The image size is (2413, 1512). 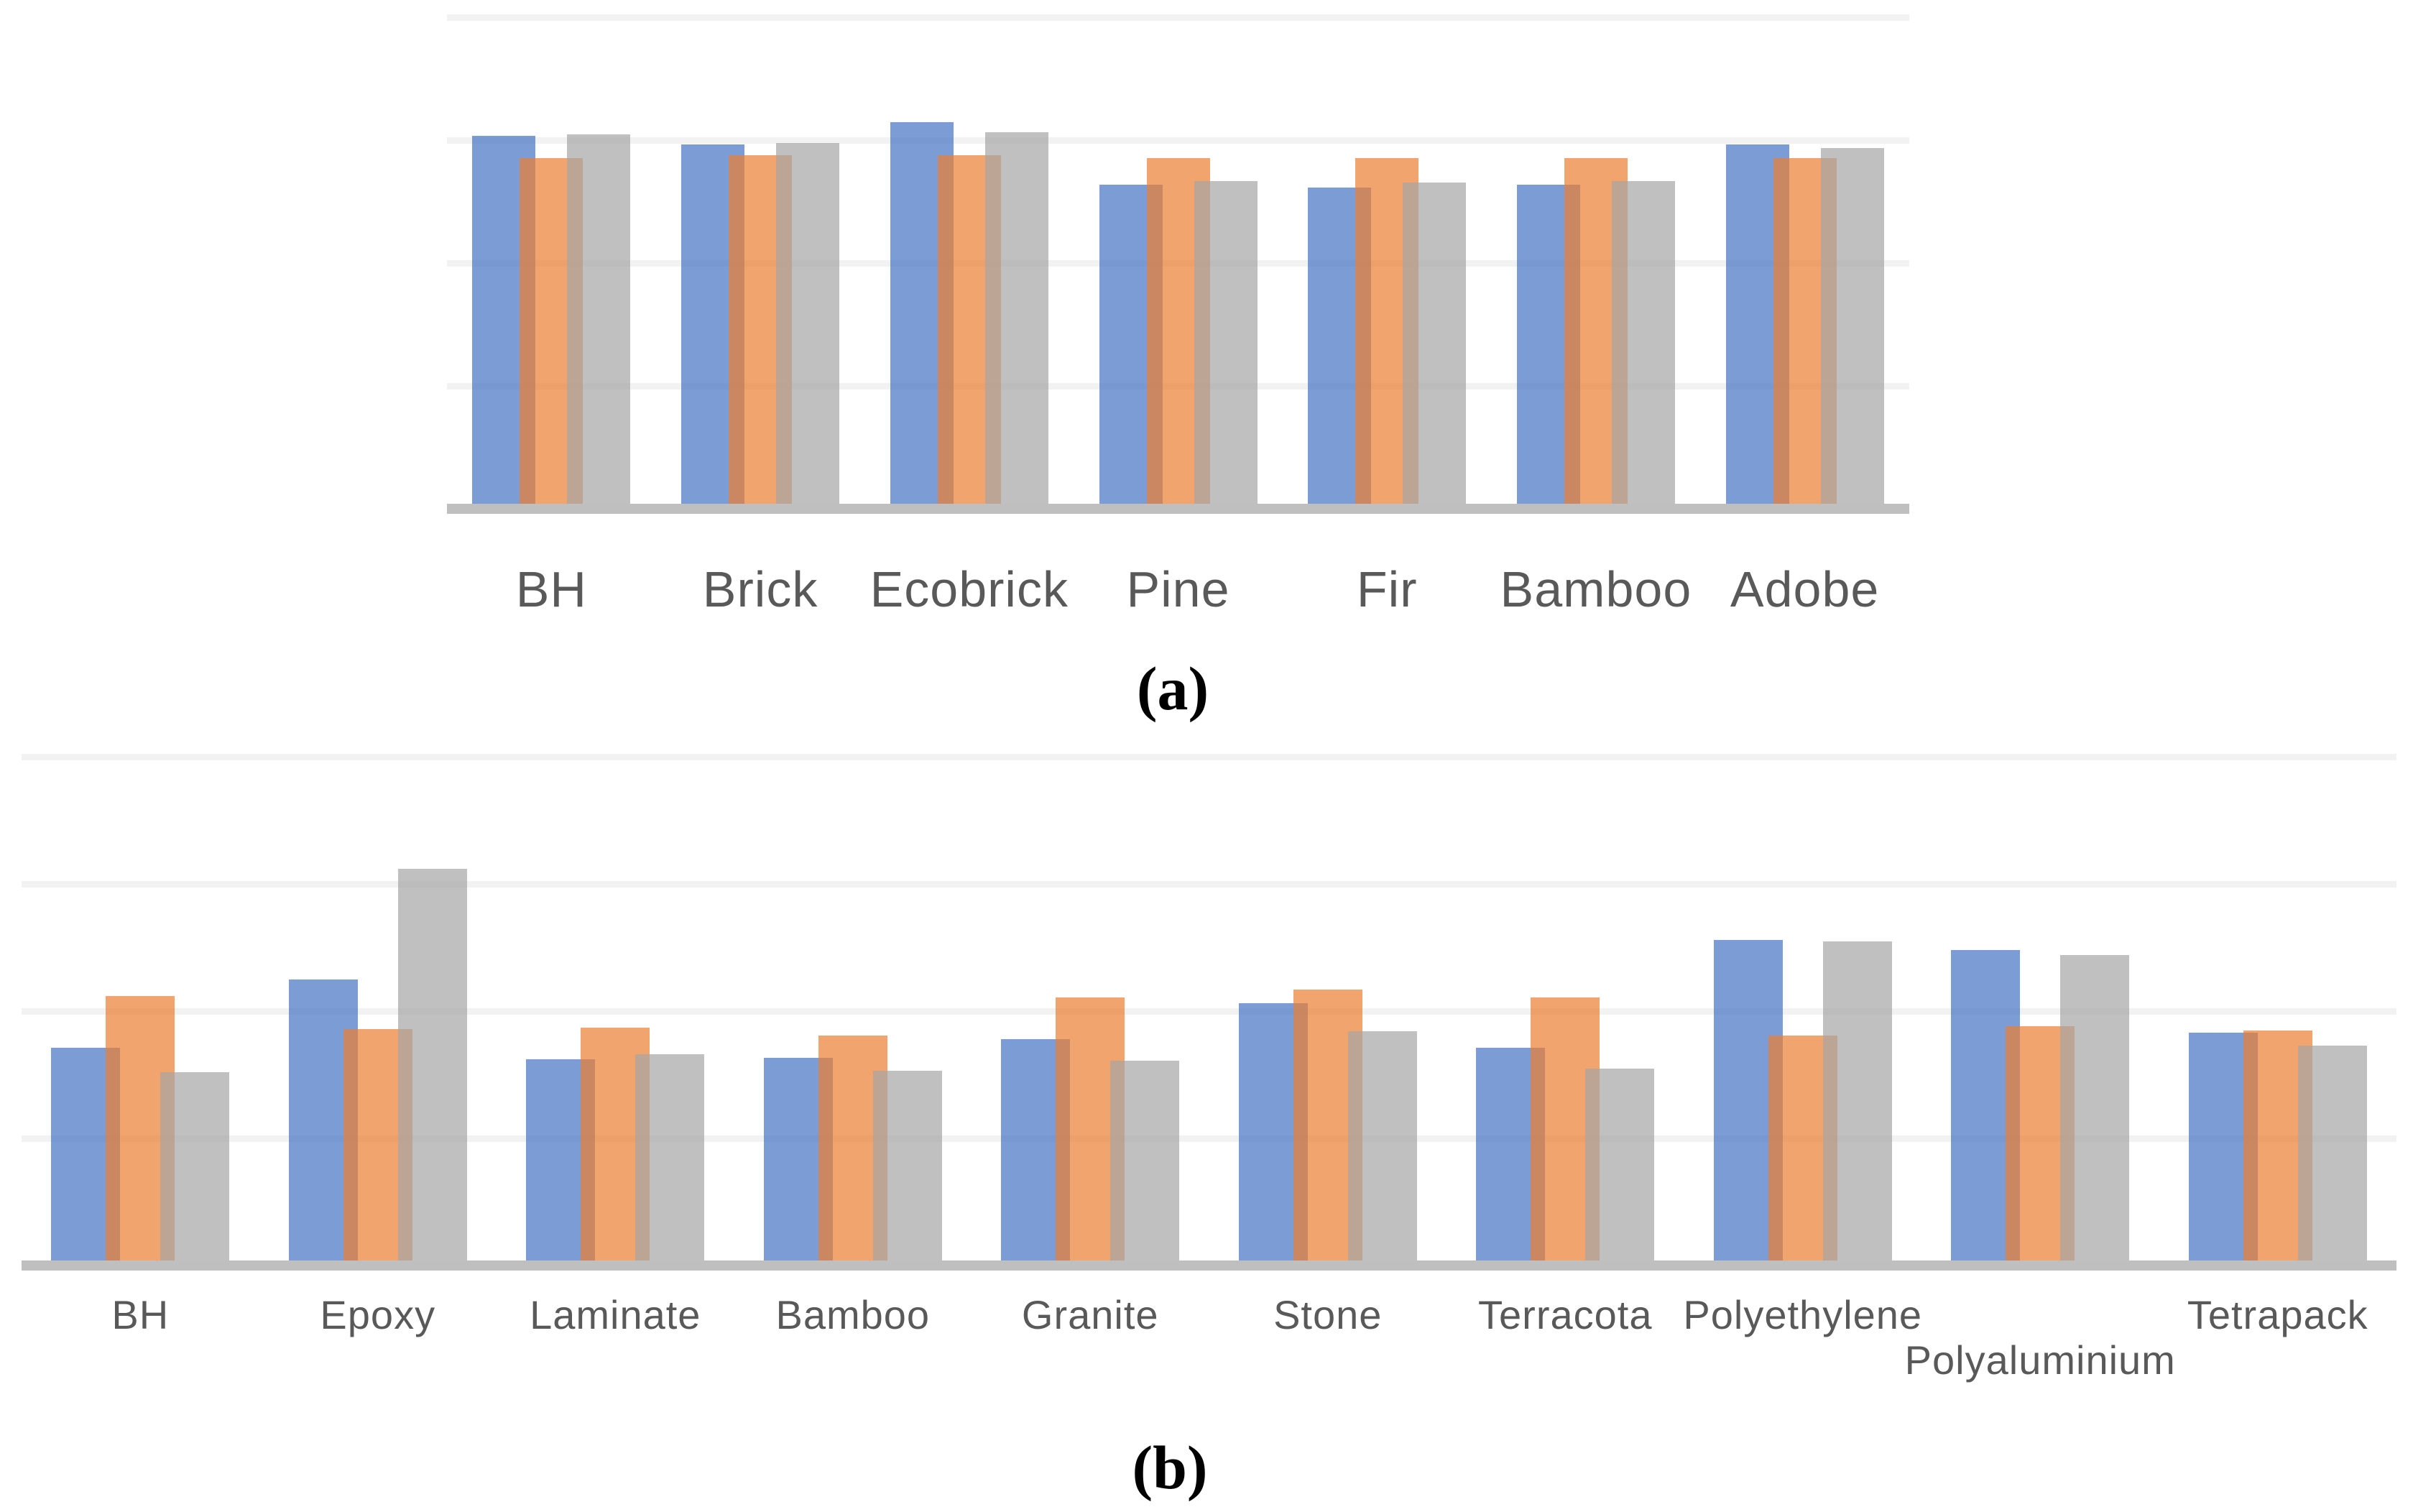 I want to click on x-axis-label-Laminate: Laminate, so click(x=616, y=1315).